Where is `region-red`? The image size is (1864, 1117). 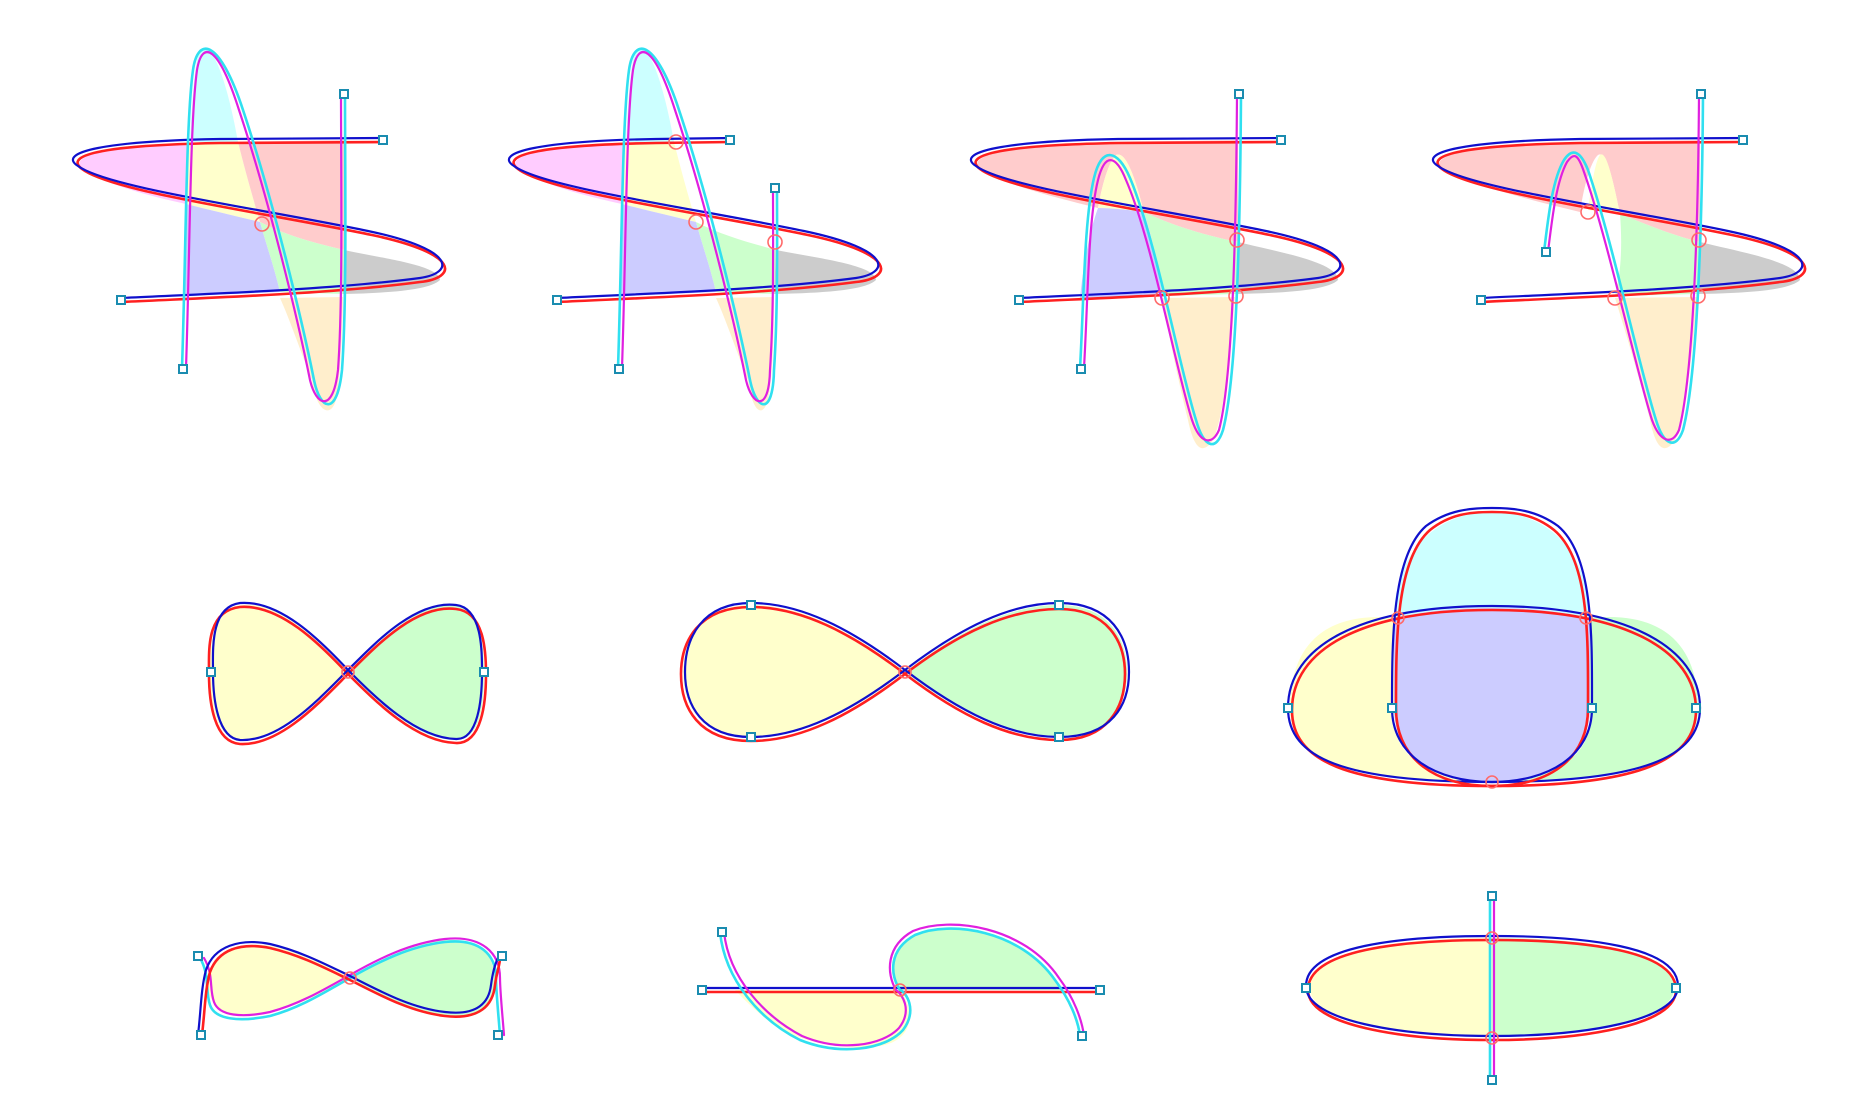 region-red is located at coordinates (291, 195).